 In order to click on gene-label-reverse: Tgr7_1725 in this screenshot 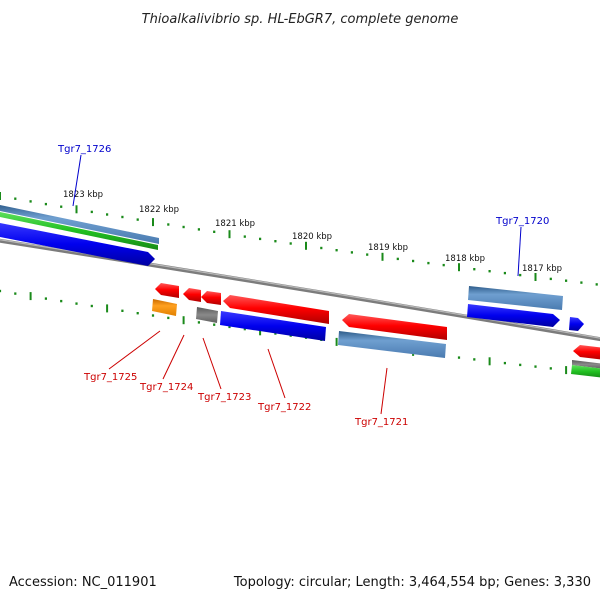, I will do `click(110, 377)`.